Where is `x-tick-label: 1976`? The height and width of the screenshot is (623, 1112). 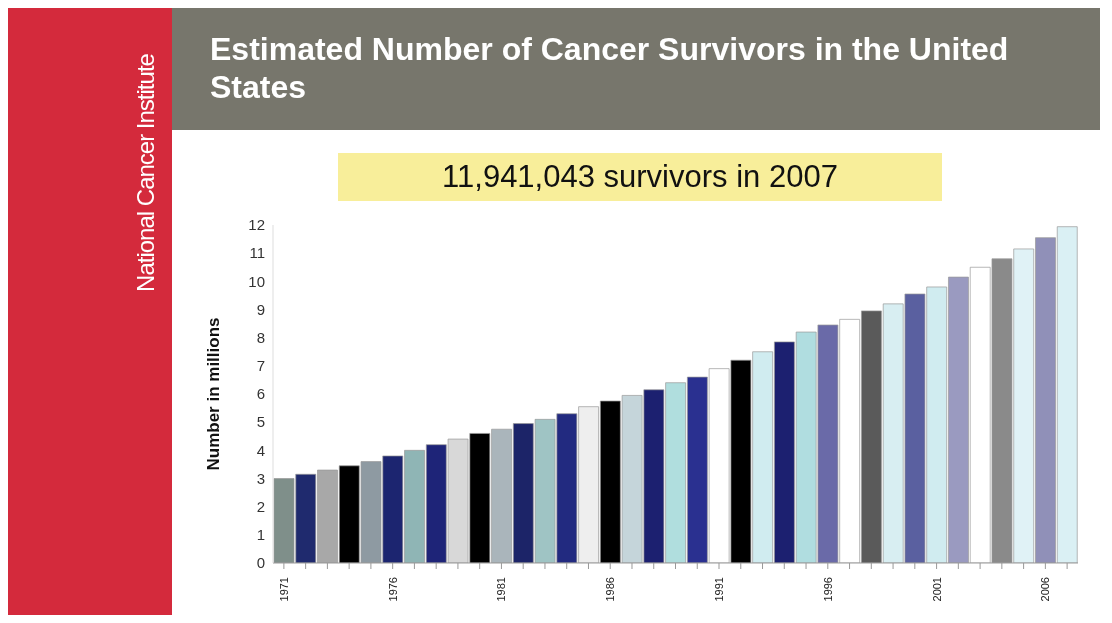
x-tick-label: 1976 is located at coordinates (392, 589).